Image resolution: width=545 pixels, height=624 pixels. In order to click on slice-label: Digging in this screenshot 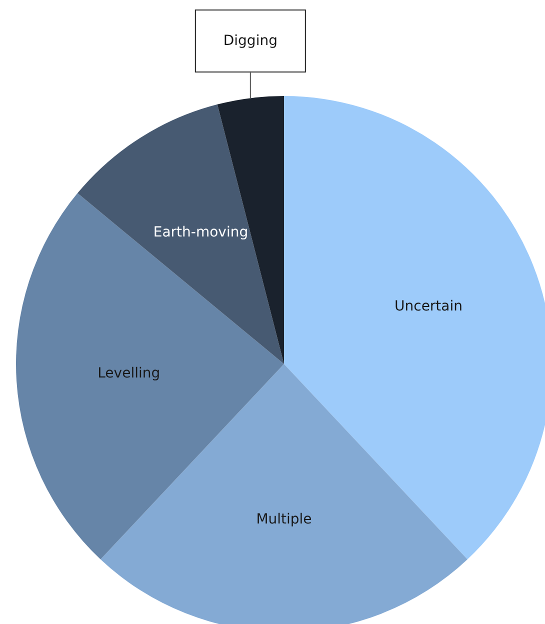, I will do `click(250, 40)`.